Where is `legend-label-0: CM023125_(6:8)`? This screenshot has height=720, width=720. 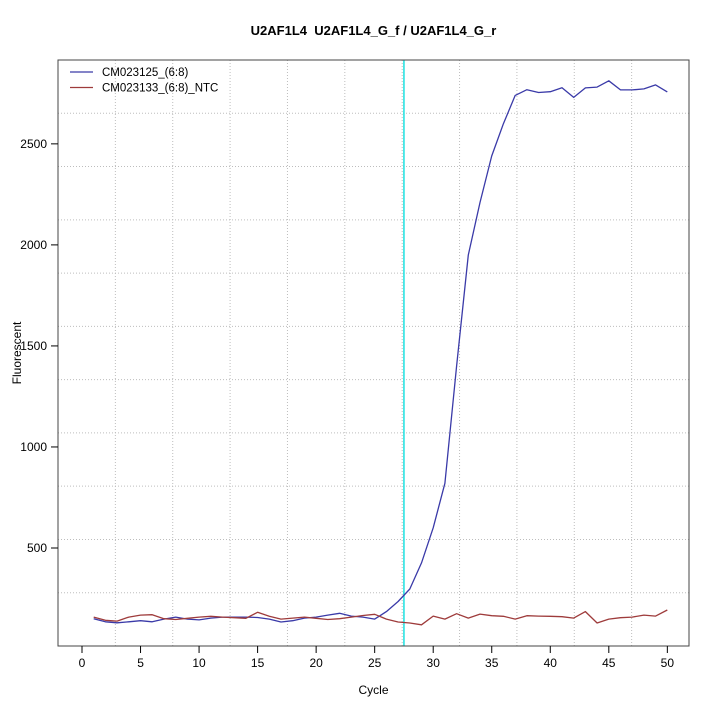 legend-label-0: CM023125_(6:8) is located at coordinates (145, 73).